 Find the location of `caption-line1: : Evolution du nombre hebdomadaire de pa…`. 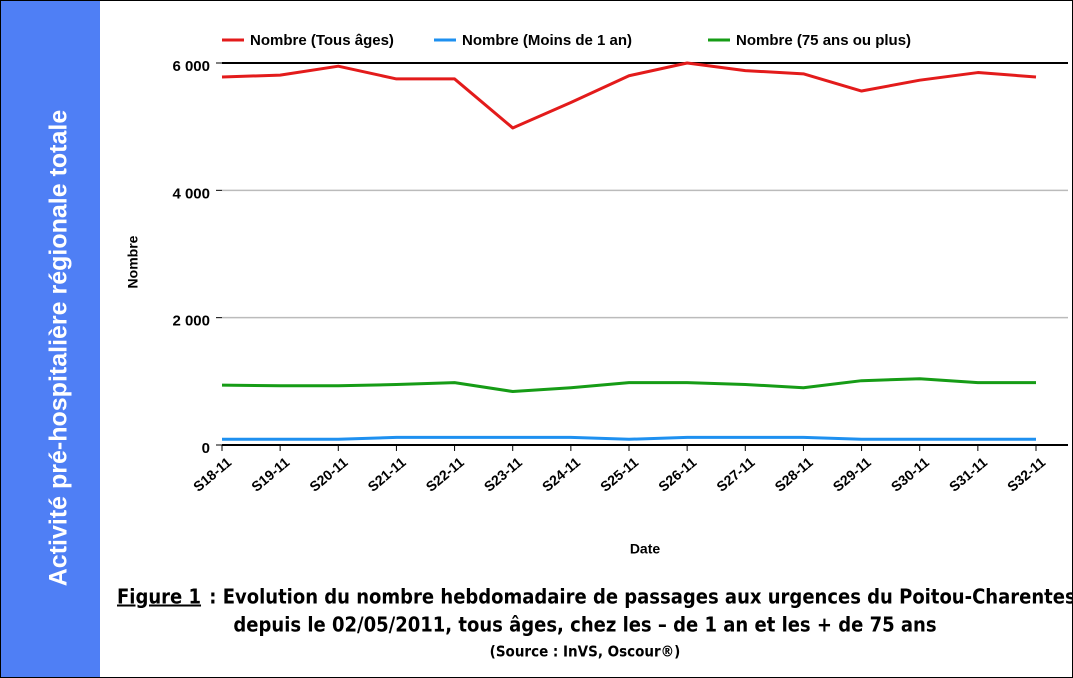

caption-line1: : Evolution du nombre hebdomadaire de pa… is located at coordinates (638, 597).